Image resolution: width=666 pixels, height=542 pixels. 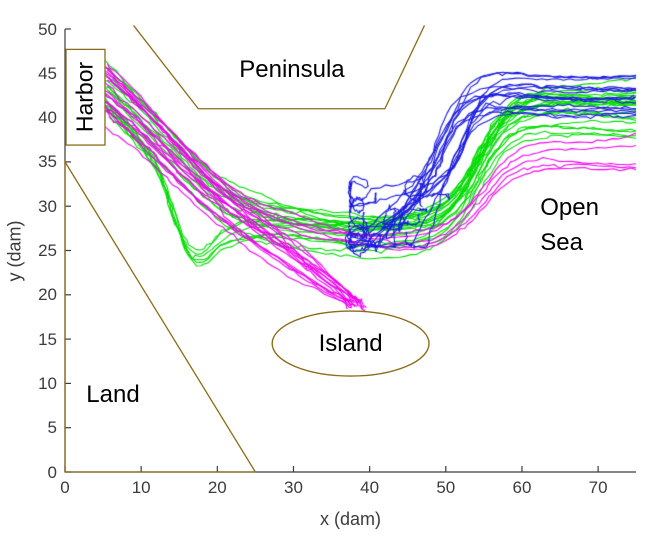 I want to click on peninsula-outline, so click(x=279, y=67).